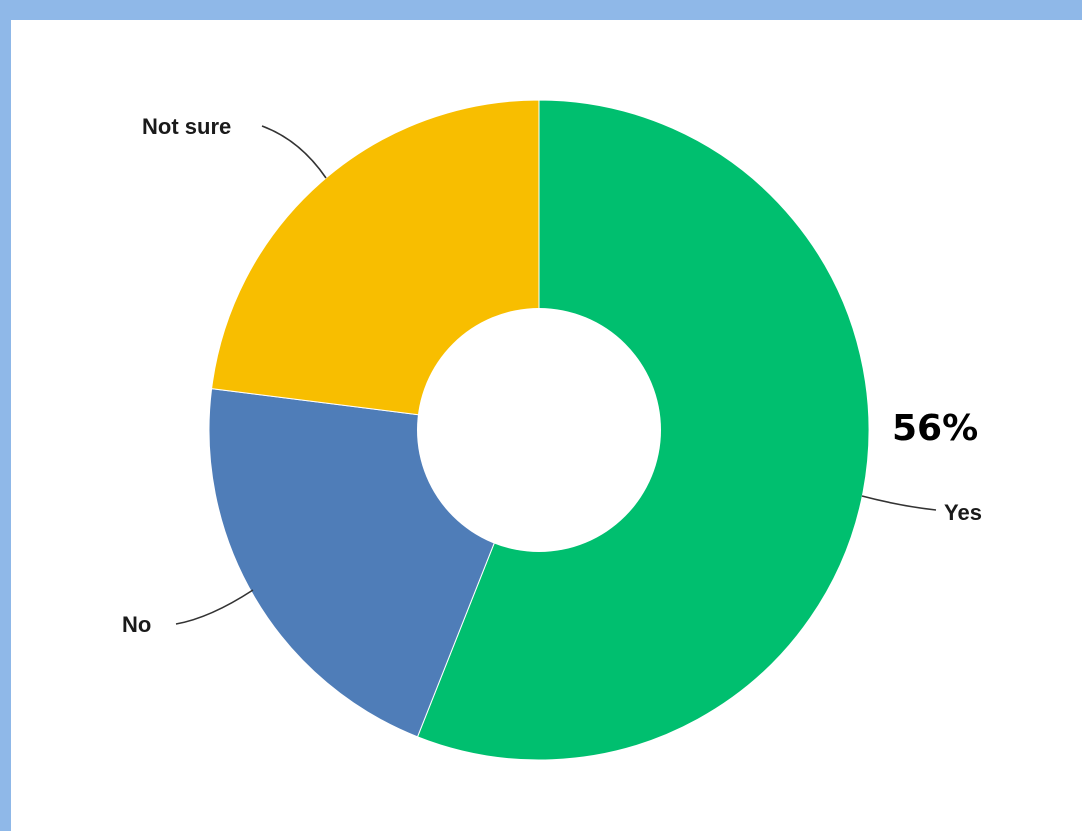 Image resolution: width=1082 pixels, height=831 pixels. What do you see at coordinates (214, 607) in the screenshot?
I see `leader-line-no` at bounding box center [214, 607].